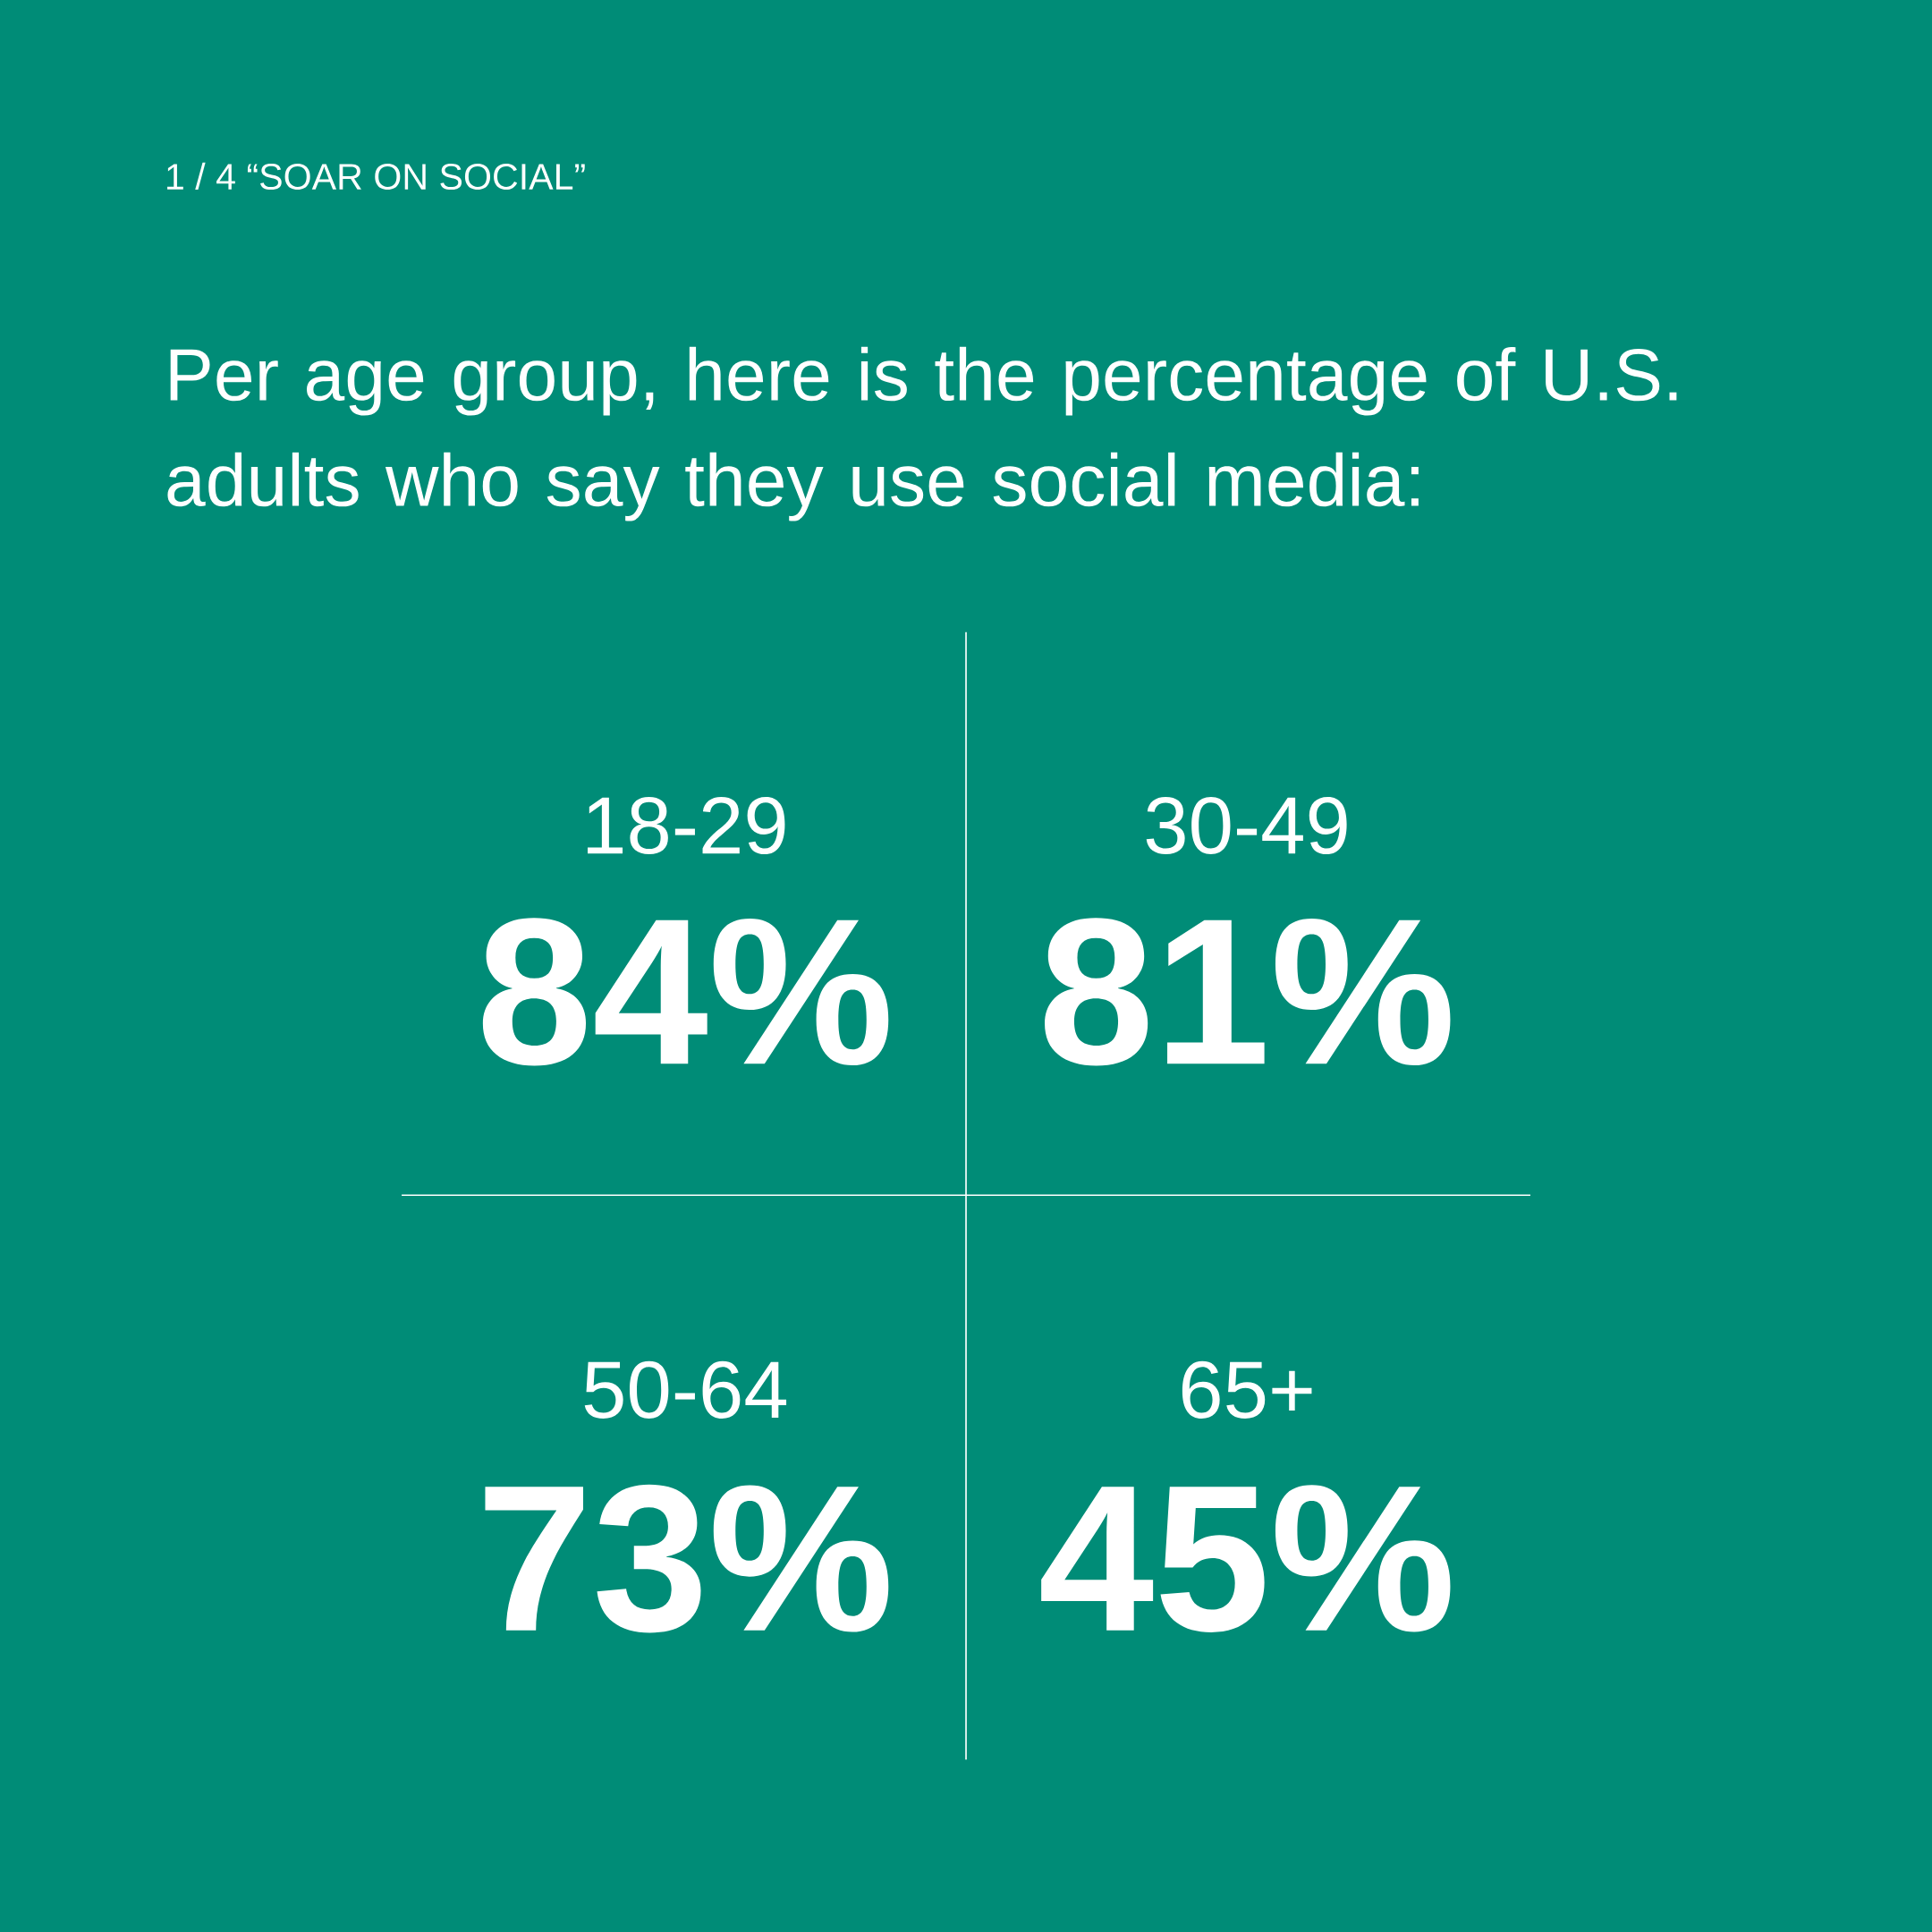 This screenshot has width=1932, height=1932. I want to click on data-label: 73, so click(593, 1558).